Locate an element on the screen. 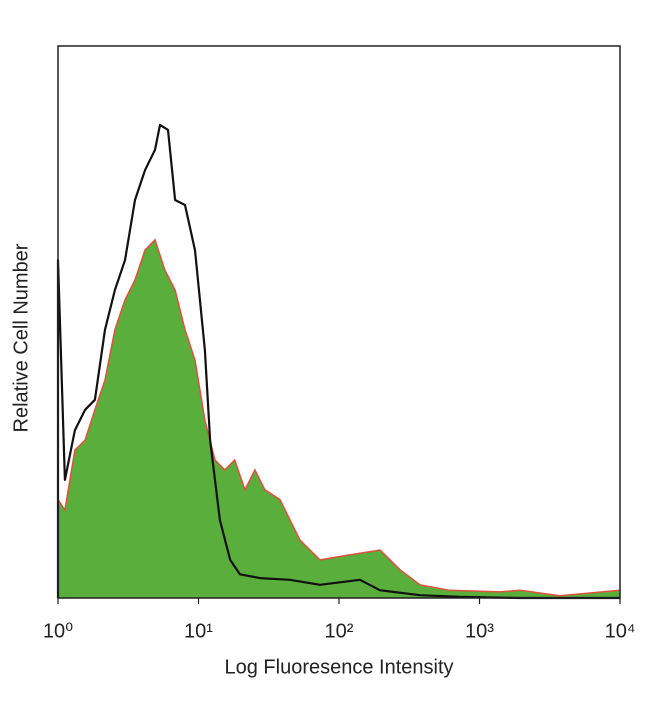  x-tick-label: 10³ is located at coordinates (479, 631).